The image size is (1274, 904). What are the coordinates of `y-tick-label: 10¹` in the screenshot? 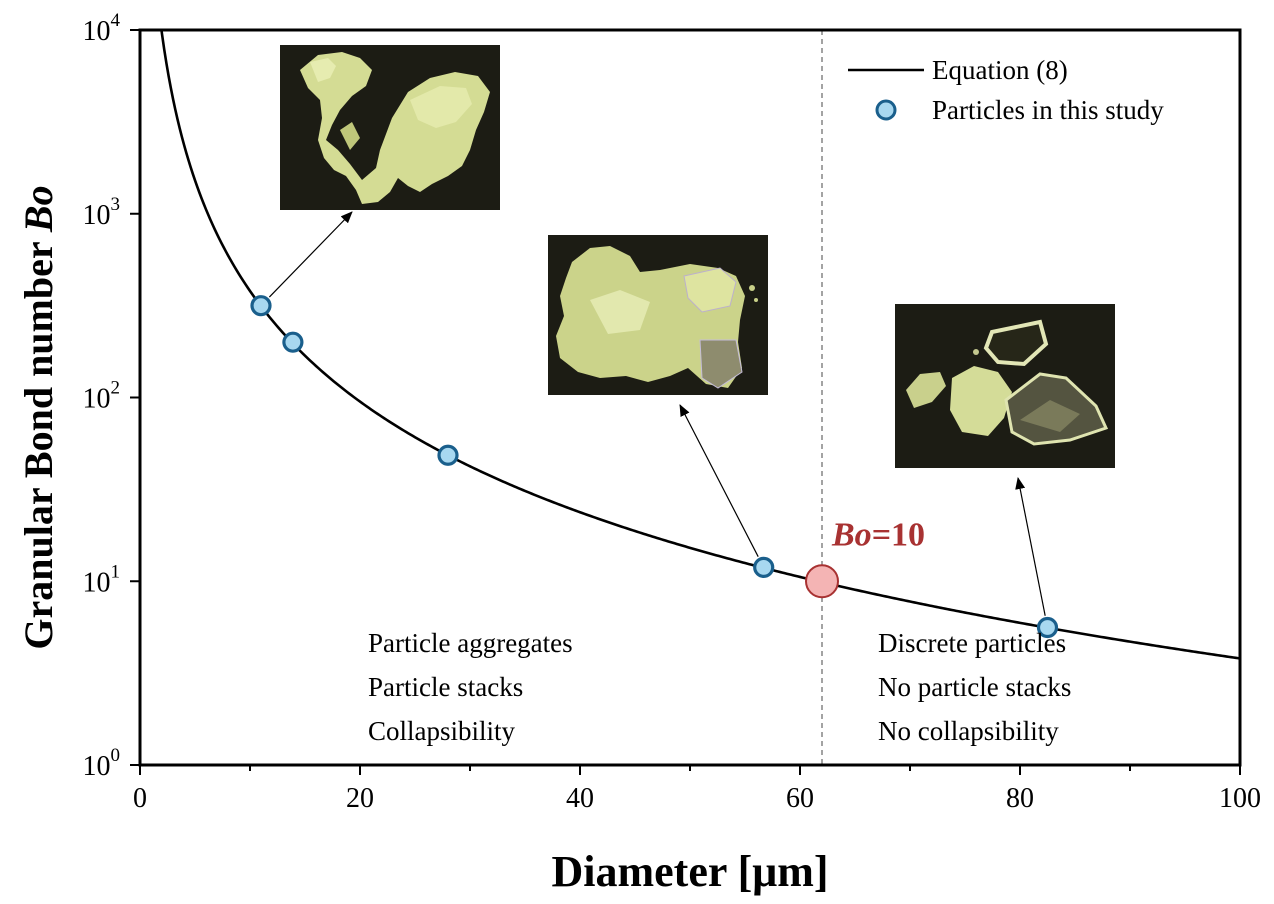 It's located at (102, 579).